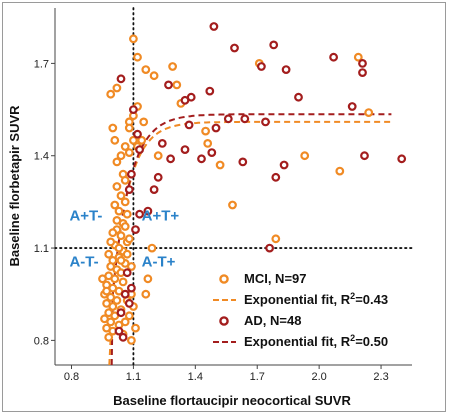 The height and width of the screenshot is (416, 450). What do you see at coordinates (195, 377) in the screenshot?
I see `x-tick-label: 1.4` at bounding box center [195, 377].